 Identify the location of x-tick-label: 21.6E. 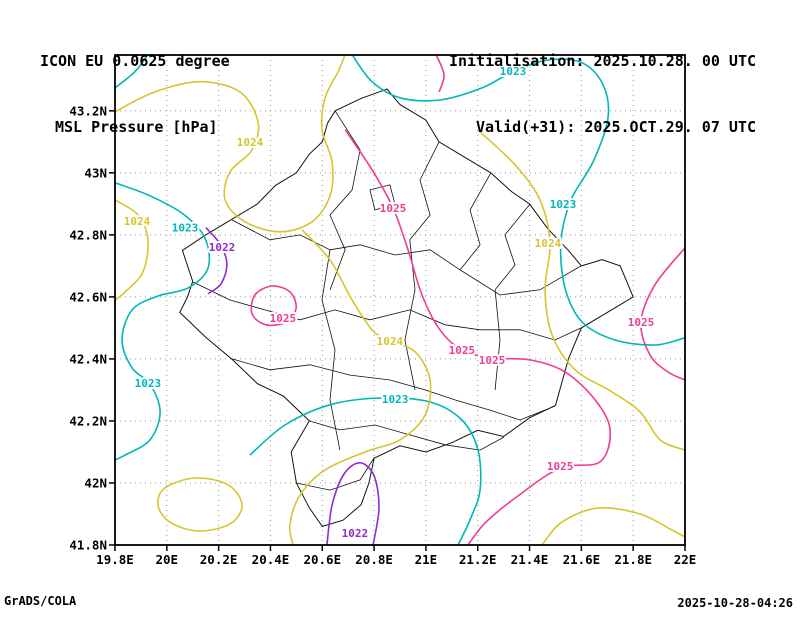
(582, 559).